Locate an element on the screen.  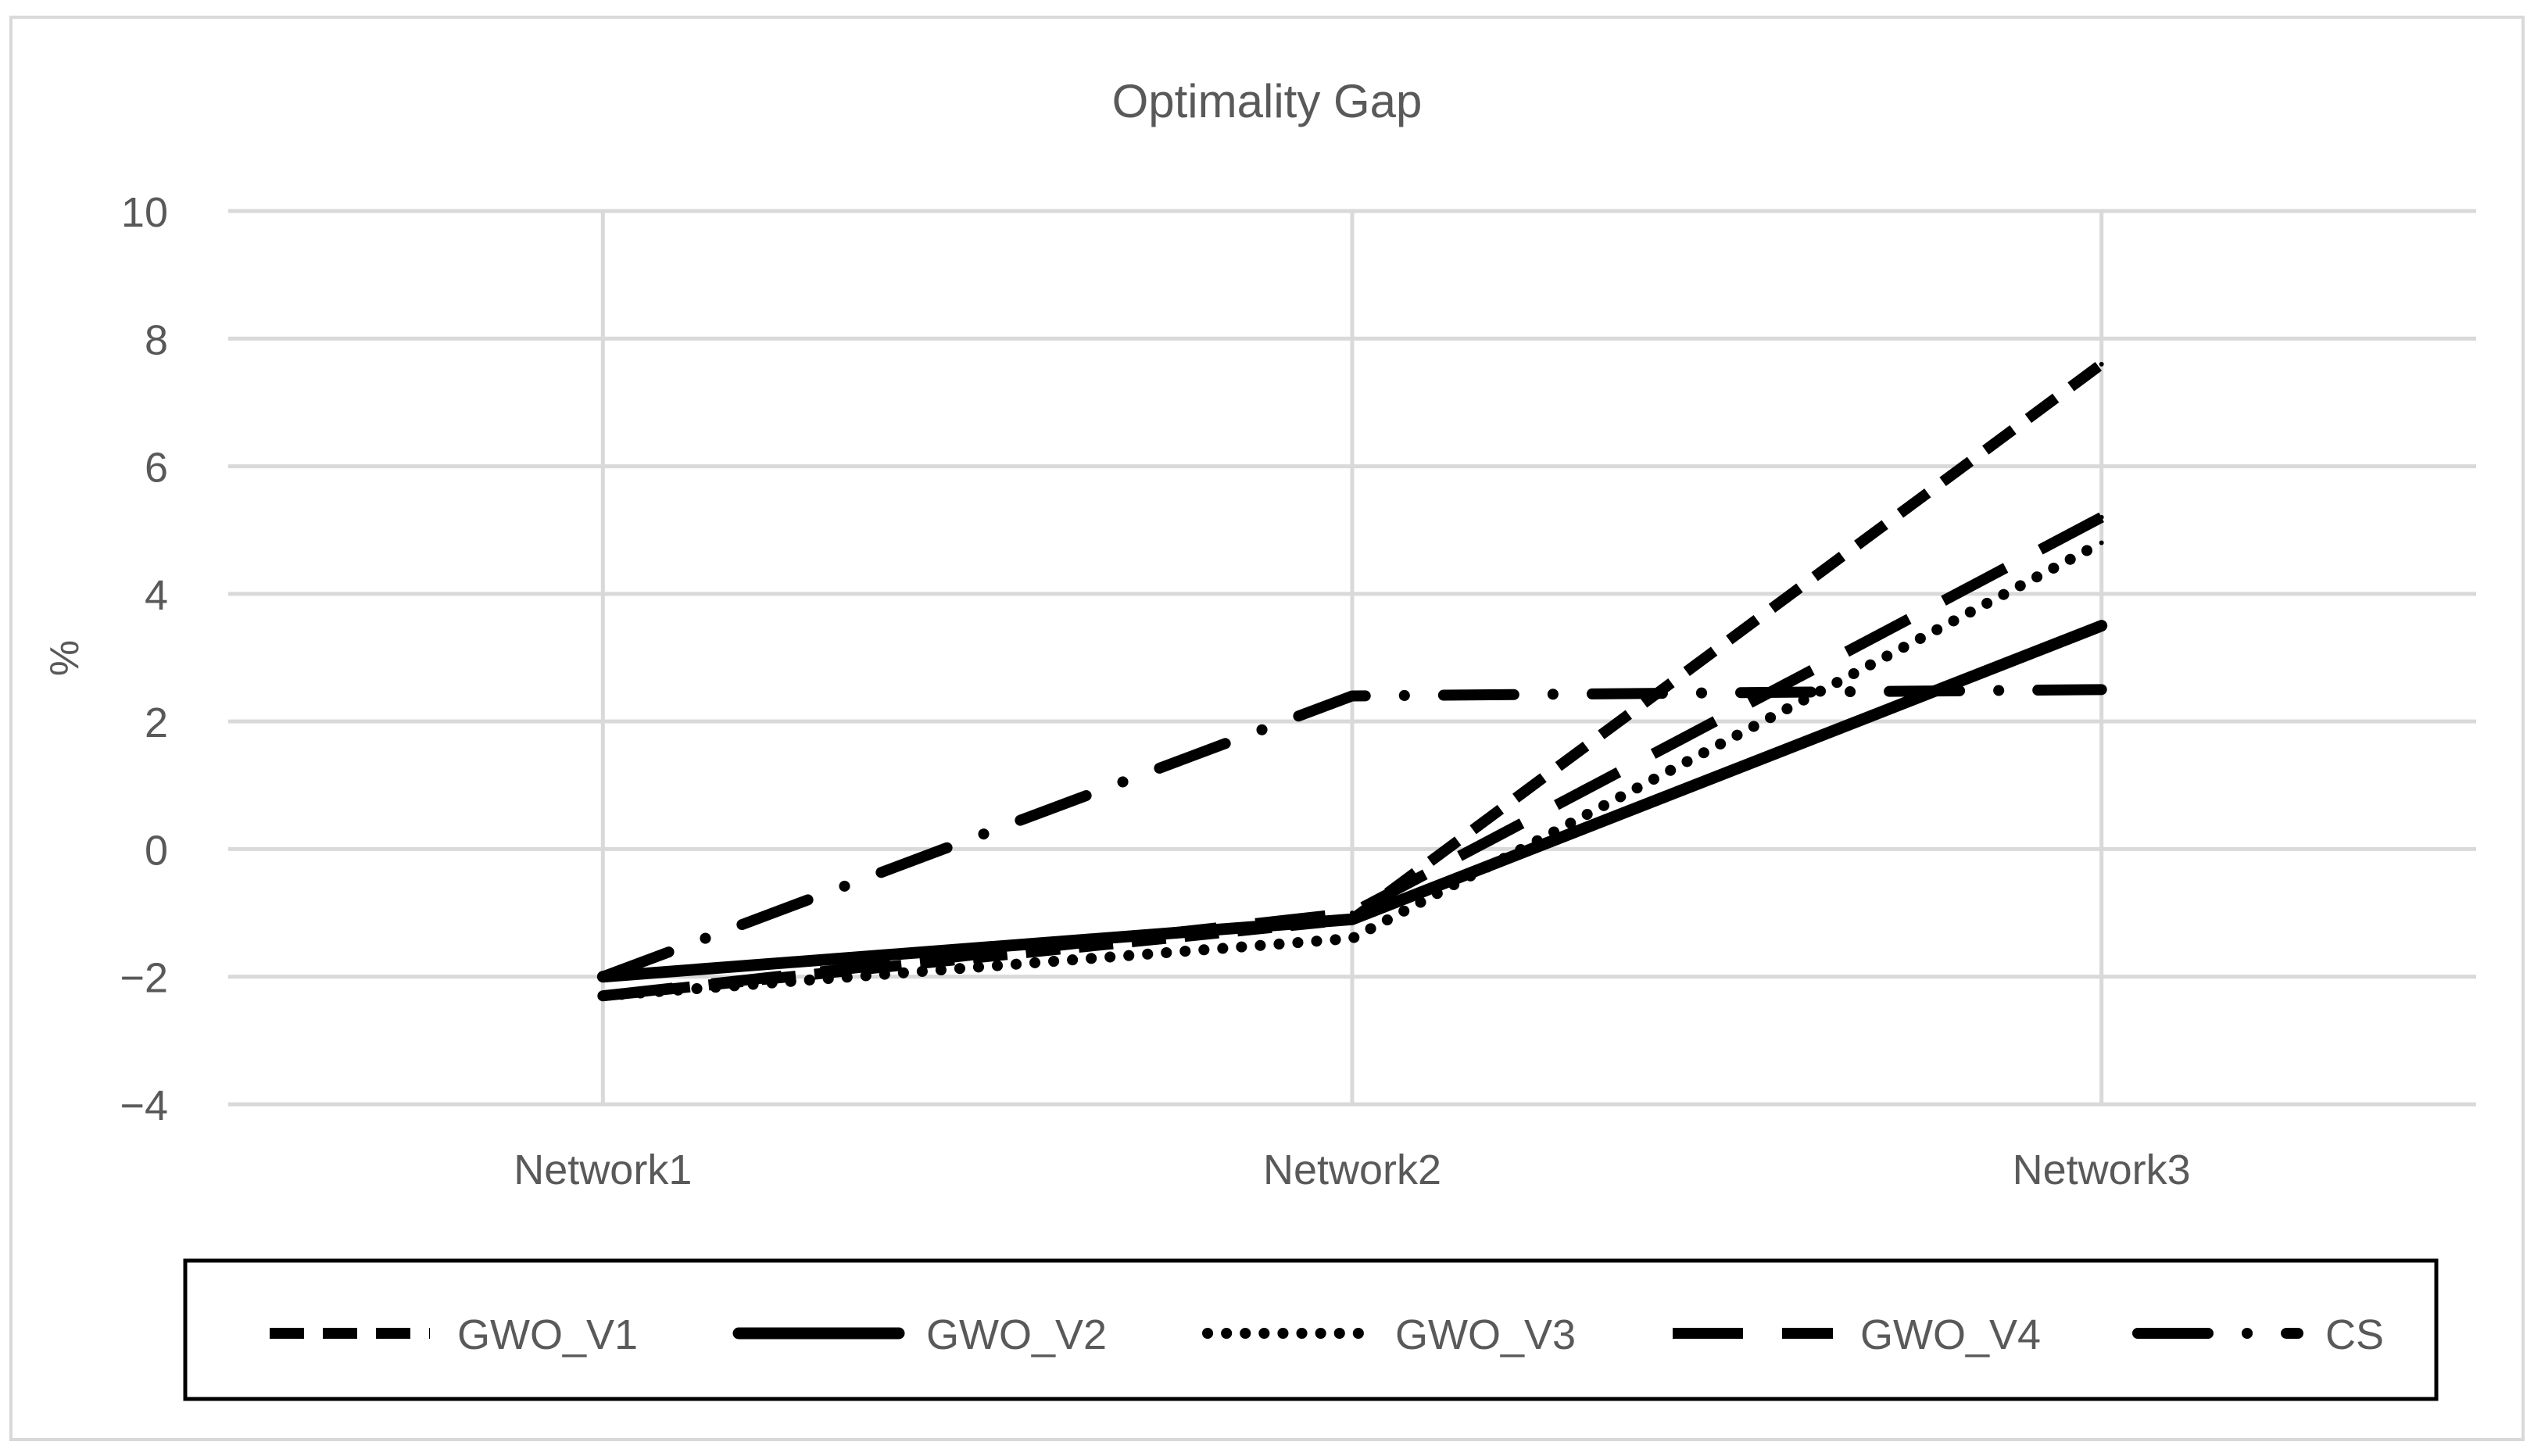
data-point-gwo_v1 is located at coordinates (2101, 364).